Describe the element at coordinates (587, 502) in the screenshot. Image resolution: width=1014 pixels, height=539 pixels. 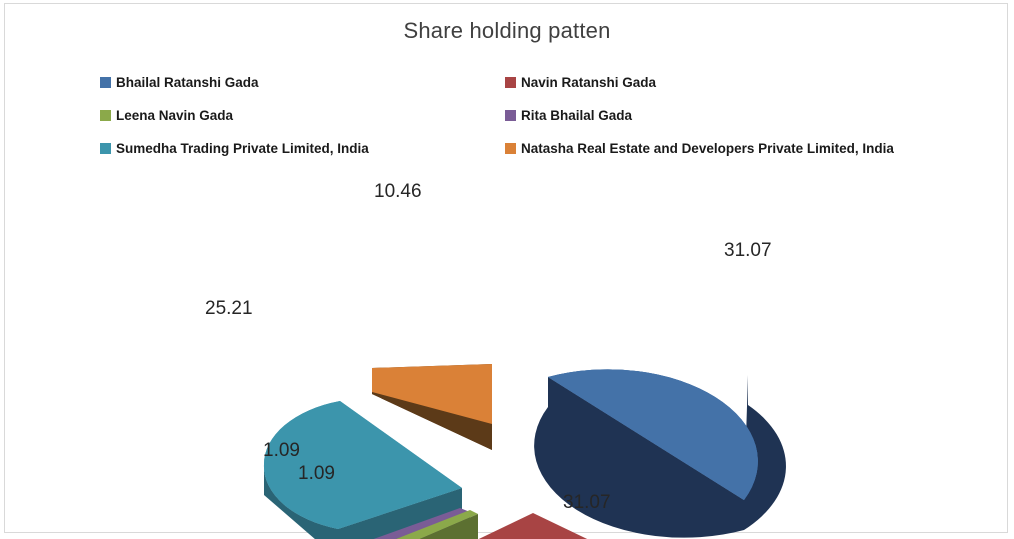
I see `data-label-navin: 31.07` at that location.